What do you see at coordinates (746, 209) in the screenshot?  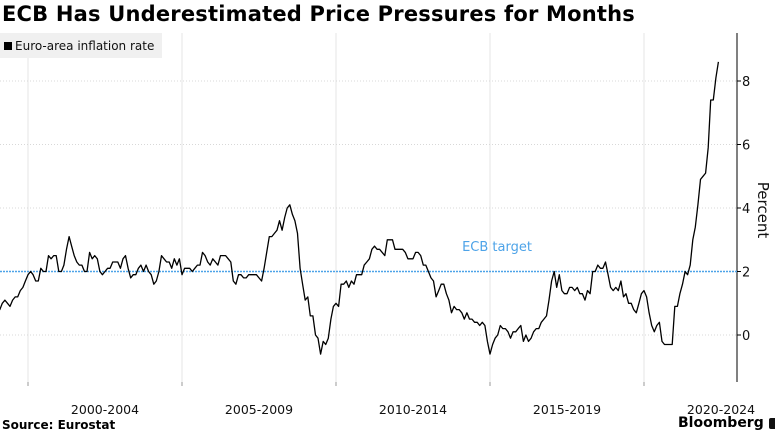 I see `y-tick-label: 4` at bounding box center [746, 209].